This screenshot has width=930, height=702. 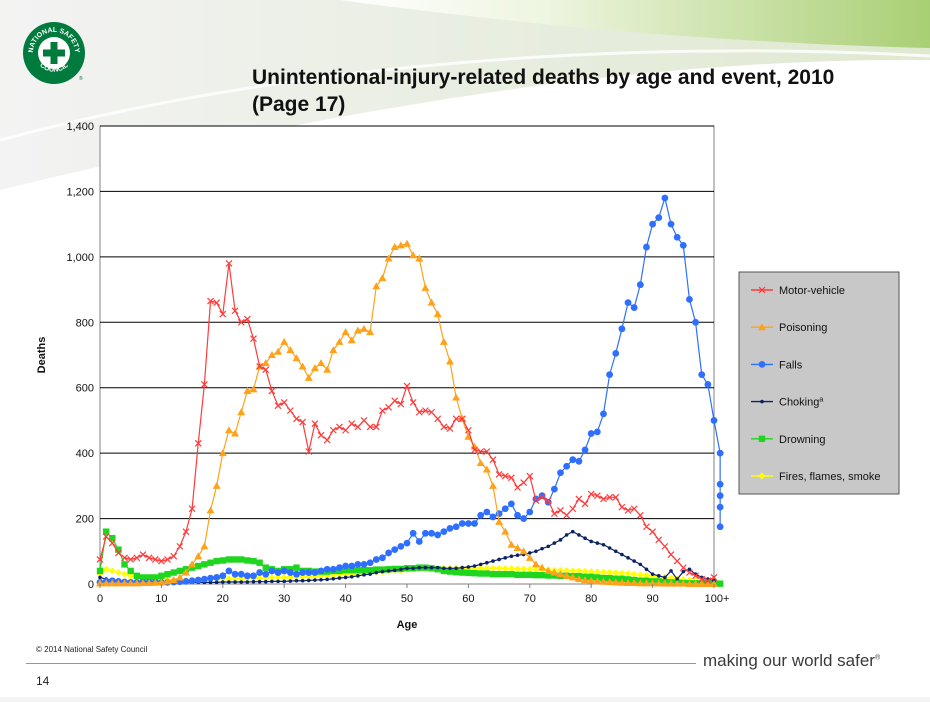 What do you see at coordinates (815, 477) in the screenshot?
I see `legend-item: Fires, flames, smoke` at bounding box center [815, 477].